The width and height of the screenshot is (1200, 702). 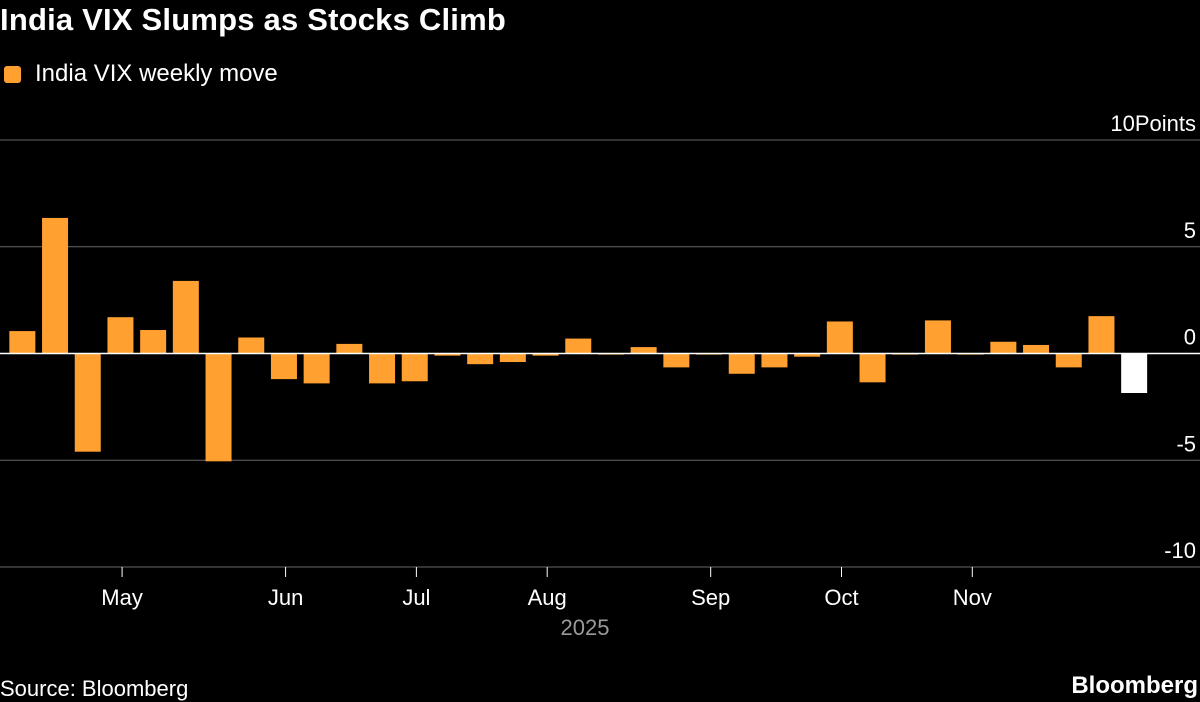 I want to click on brand-logo-text: Bloomberg, so click(x=1134, y=685).